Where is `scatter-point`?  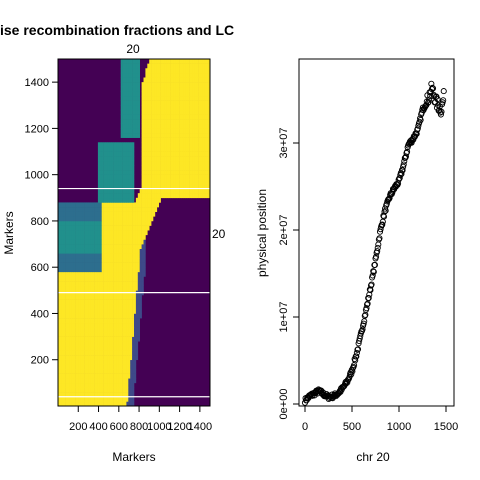 scatter-point is located at coordinates (407, 151).